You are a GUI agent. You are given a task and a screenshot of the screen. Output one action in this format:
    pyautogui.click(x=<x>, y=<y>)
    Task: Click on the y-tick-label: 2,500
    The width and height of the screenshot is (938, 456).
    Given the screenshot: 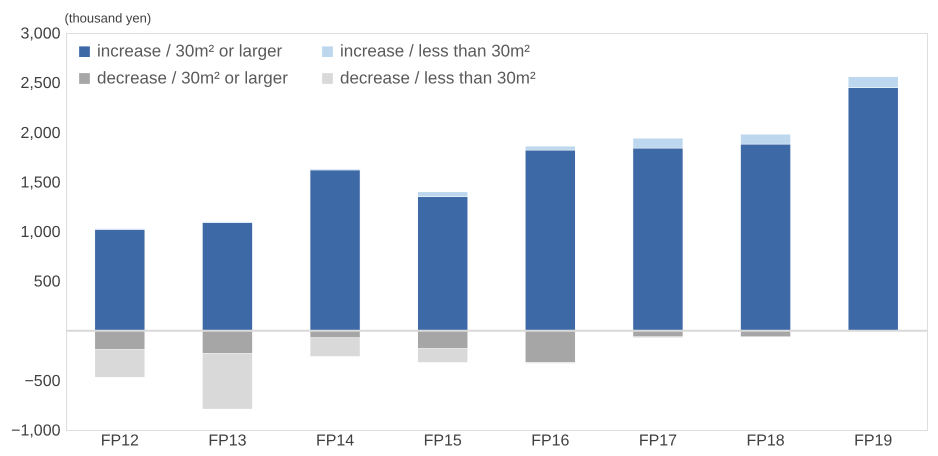 What is the action you would take?
    pyautogui.click(x=40, y=83)
    